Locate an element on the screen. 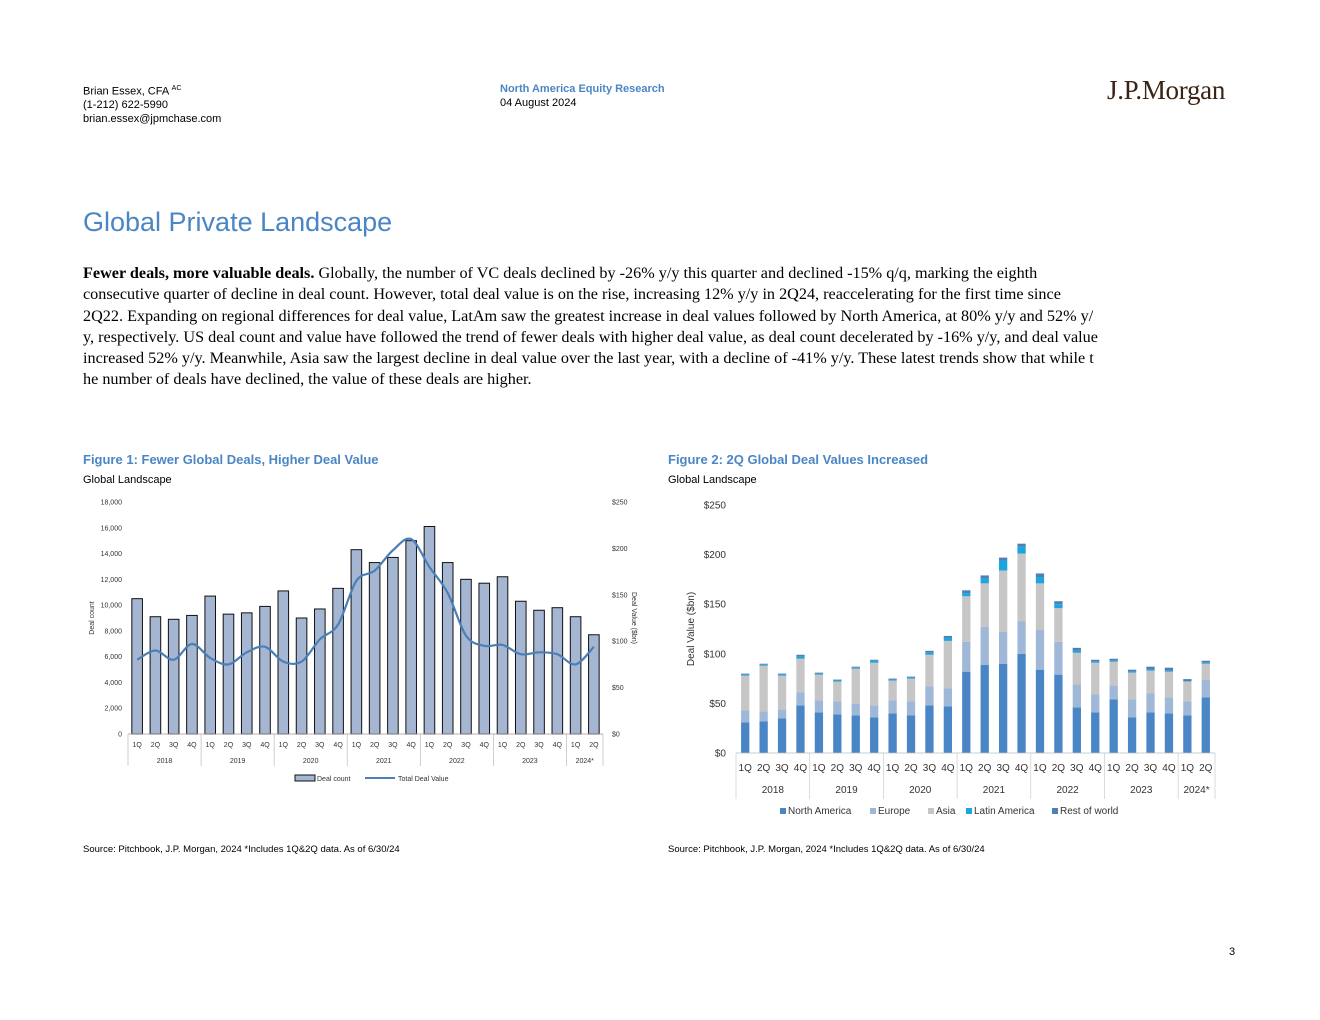 This screenshot has height=1020, width=1320. y-left-tick-label: 4,000 is located at coordinates (113, 683).